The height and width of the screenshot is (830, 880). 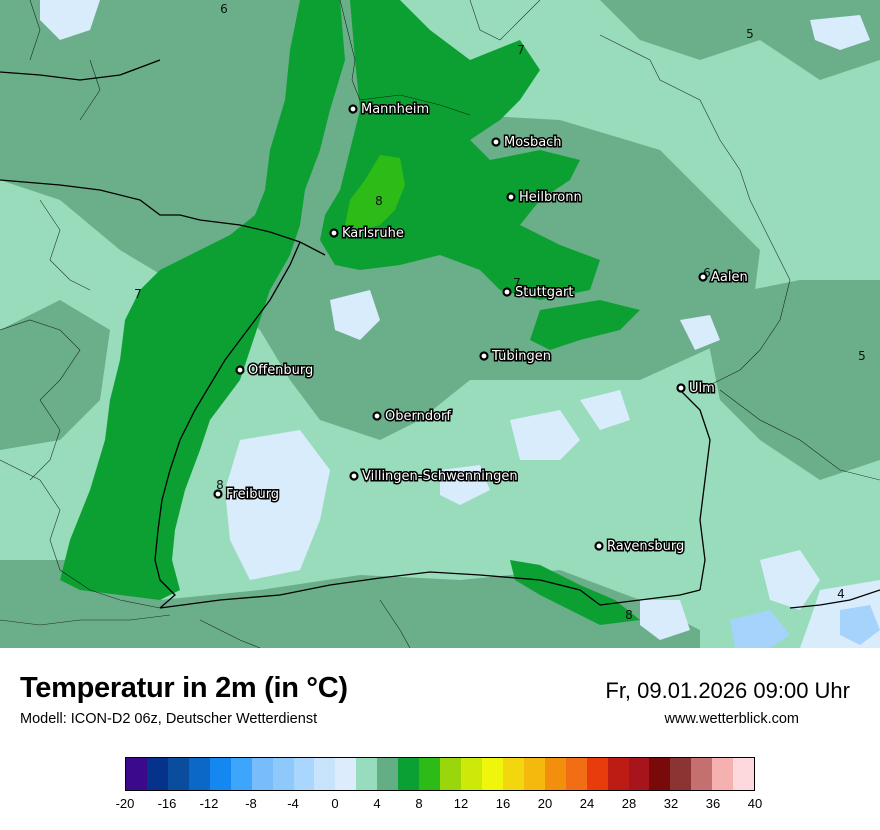 I want to click on city-marker: Karlsruhe, so click(x=367, y=234).